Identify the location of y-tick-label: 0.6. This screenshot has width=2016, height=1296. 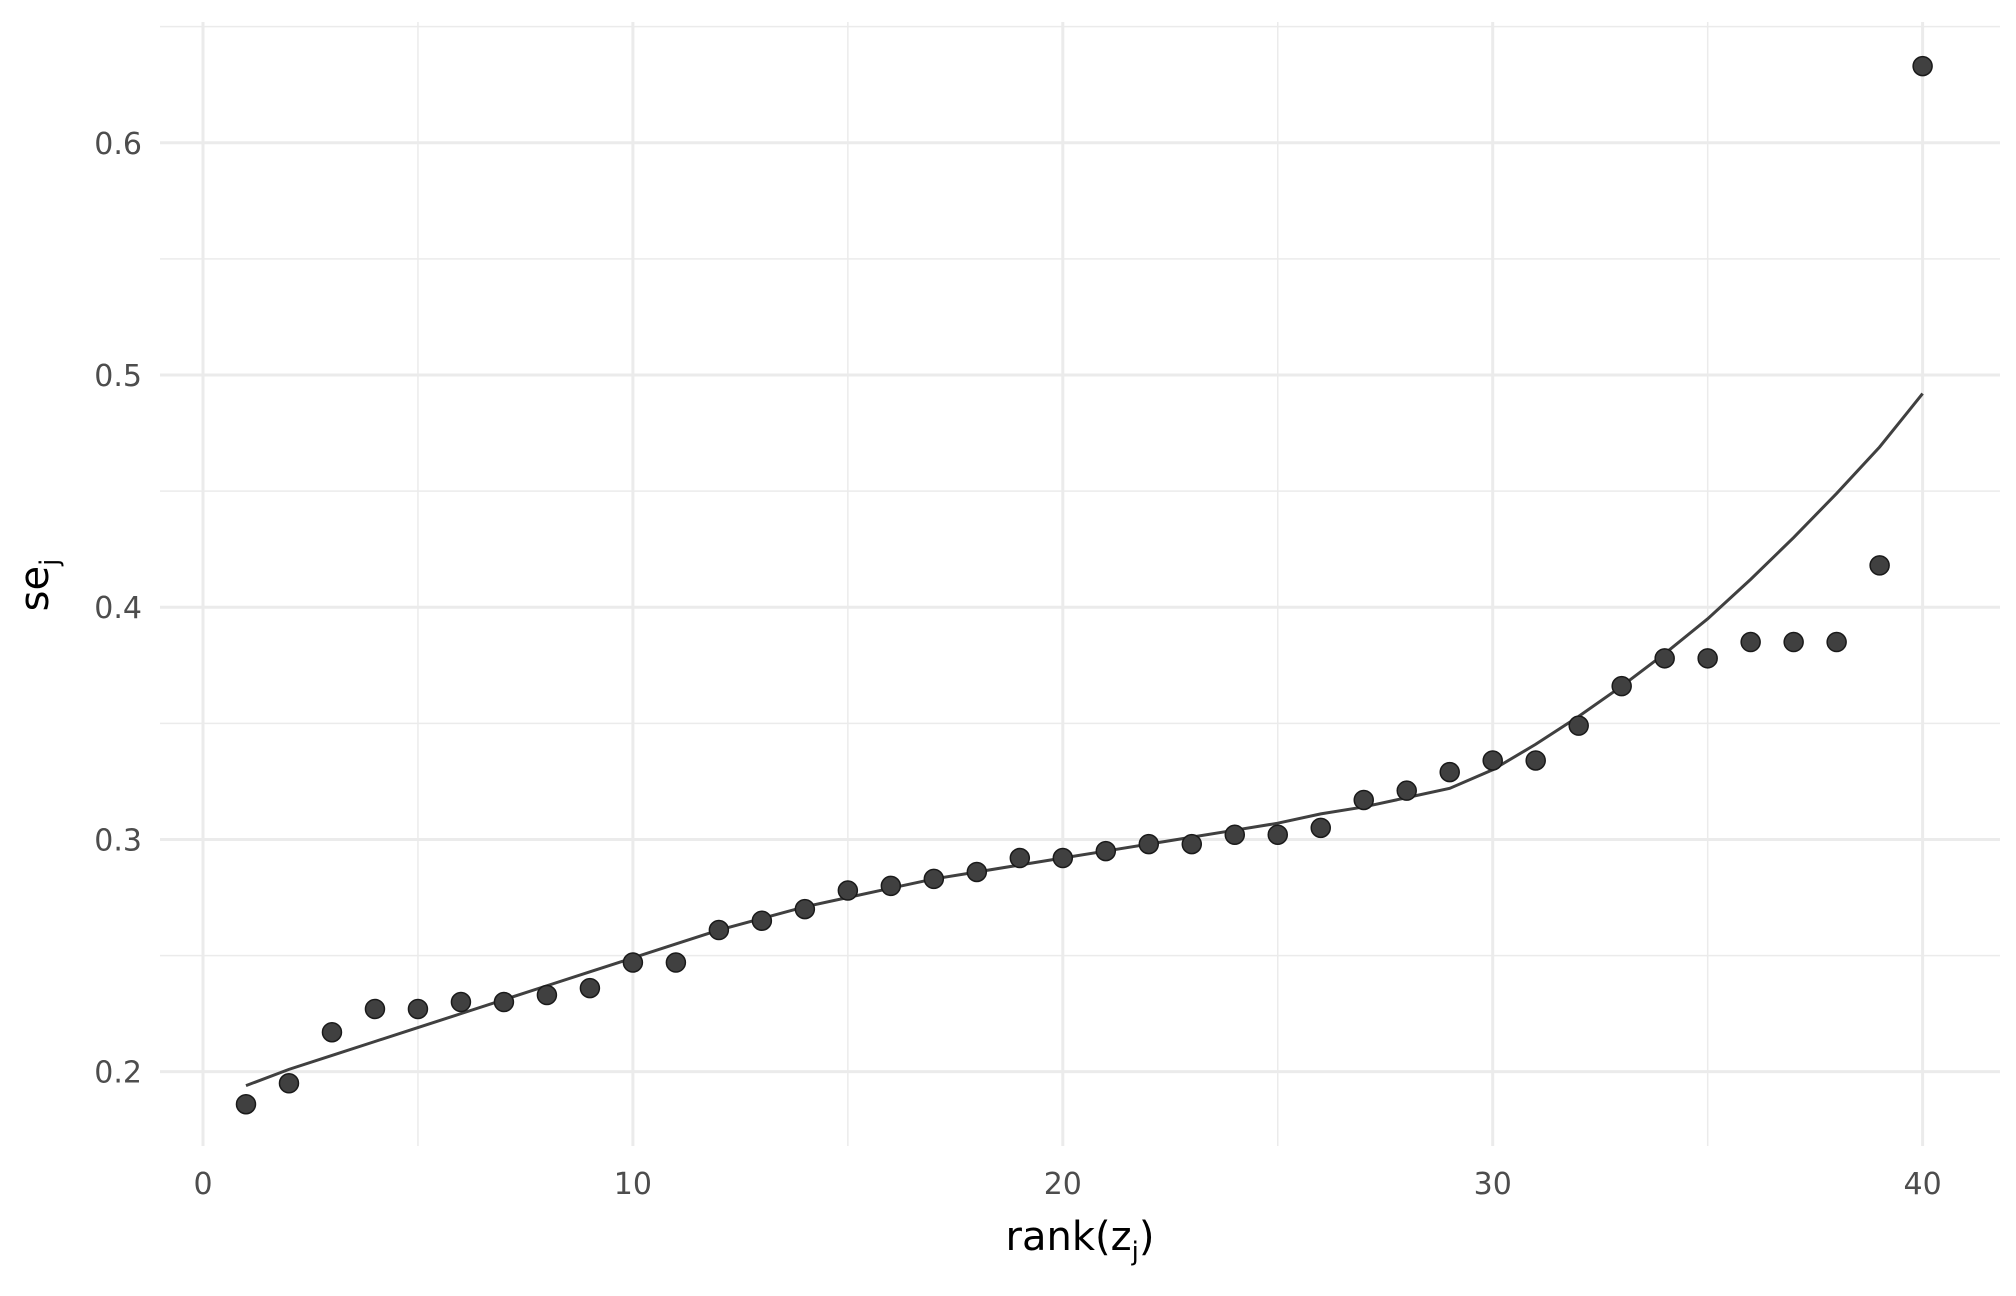
(118, 144).